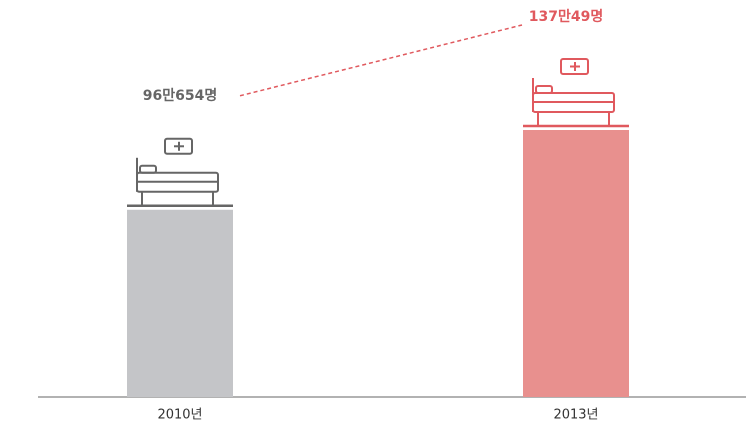 This screenshot has height=427, width=746. Describe the element at coordinates (179, 415) in the screenshot. I see `x-tick-label: 2010년` at that location.